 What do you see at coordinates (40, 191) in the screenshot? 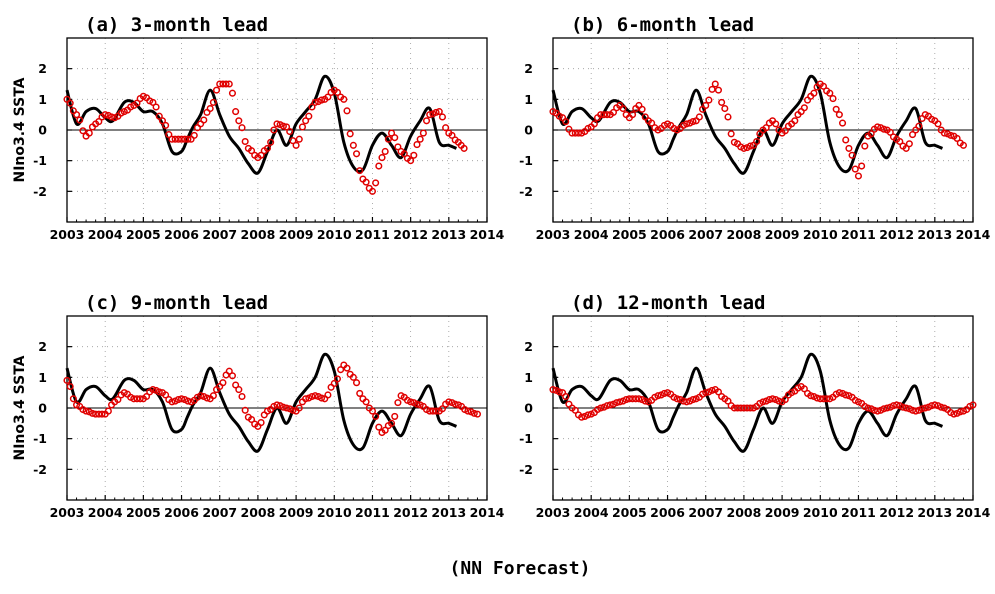
I see `y-tick-label: -2` at bounding box center [40, 191].